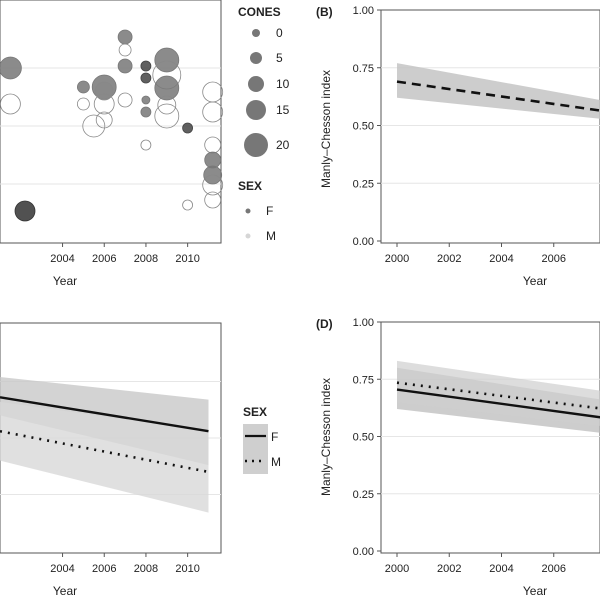 The image size is (600, 600). Describe the element at coordinates (264, 124) in the screenshot. I see `panel-a-legend: CONES 0 5 10 15 20 SEX F M` at that location.